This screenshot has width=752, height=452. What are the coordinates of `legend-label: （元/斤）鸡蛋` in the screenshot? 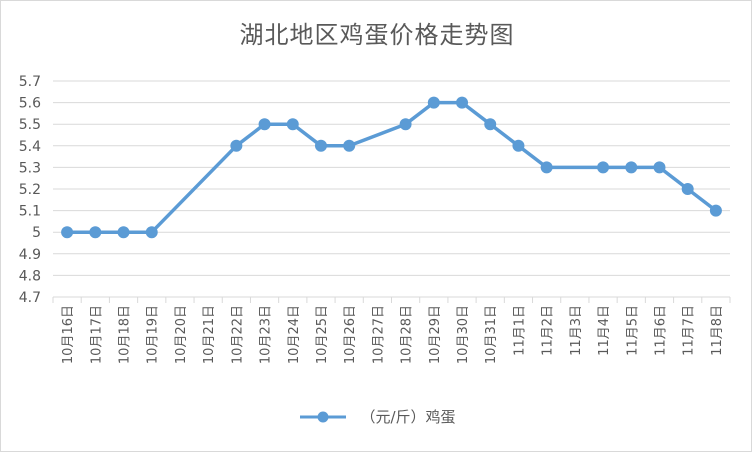 It's located at (408, 417).